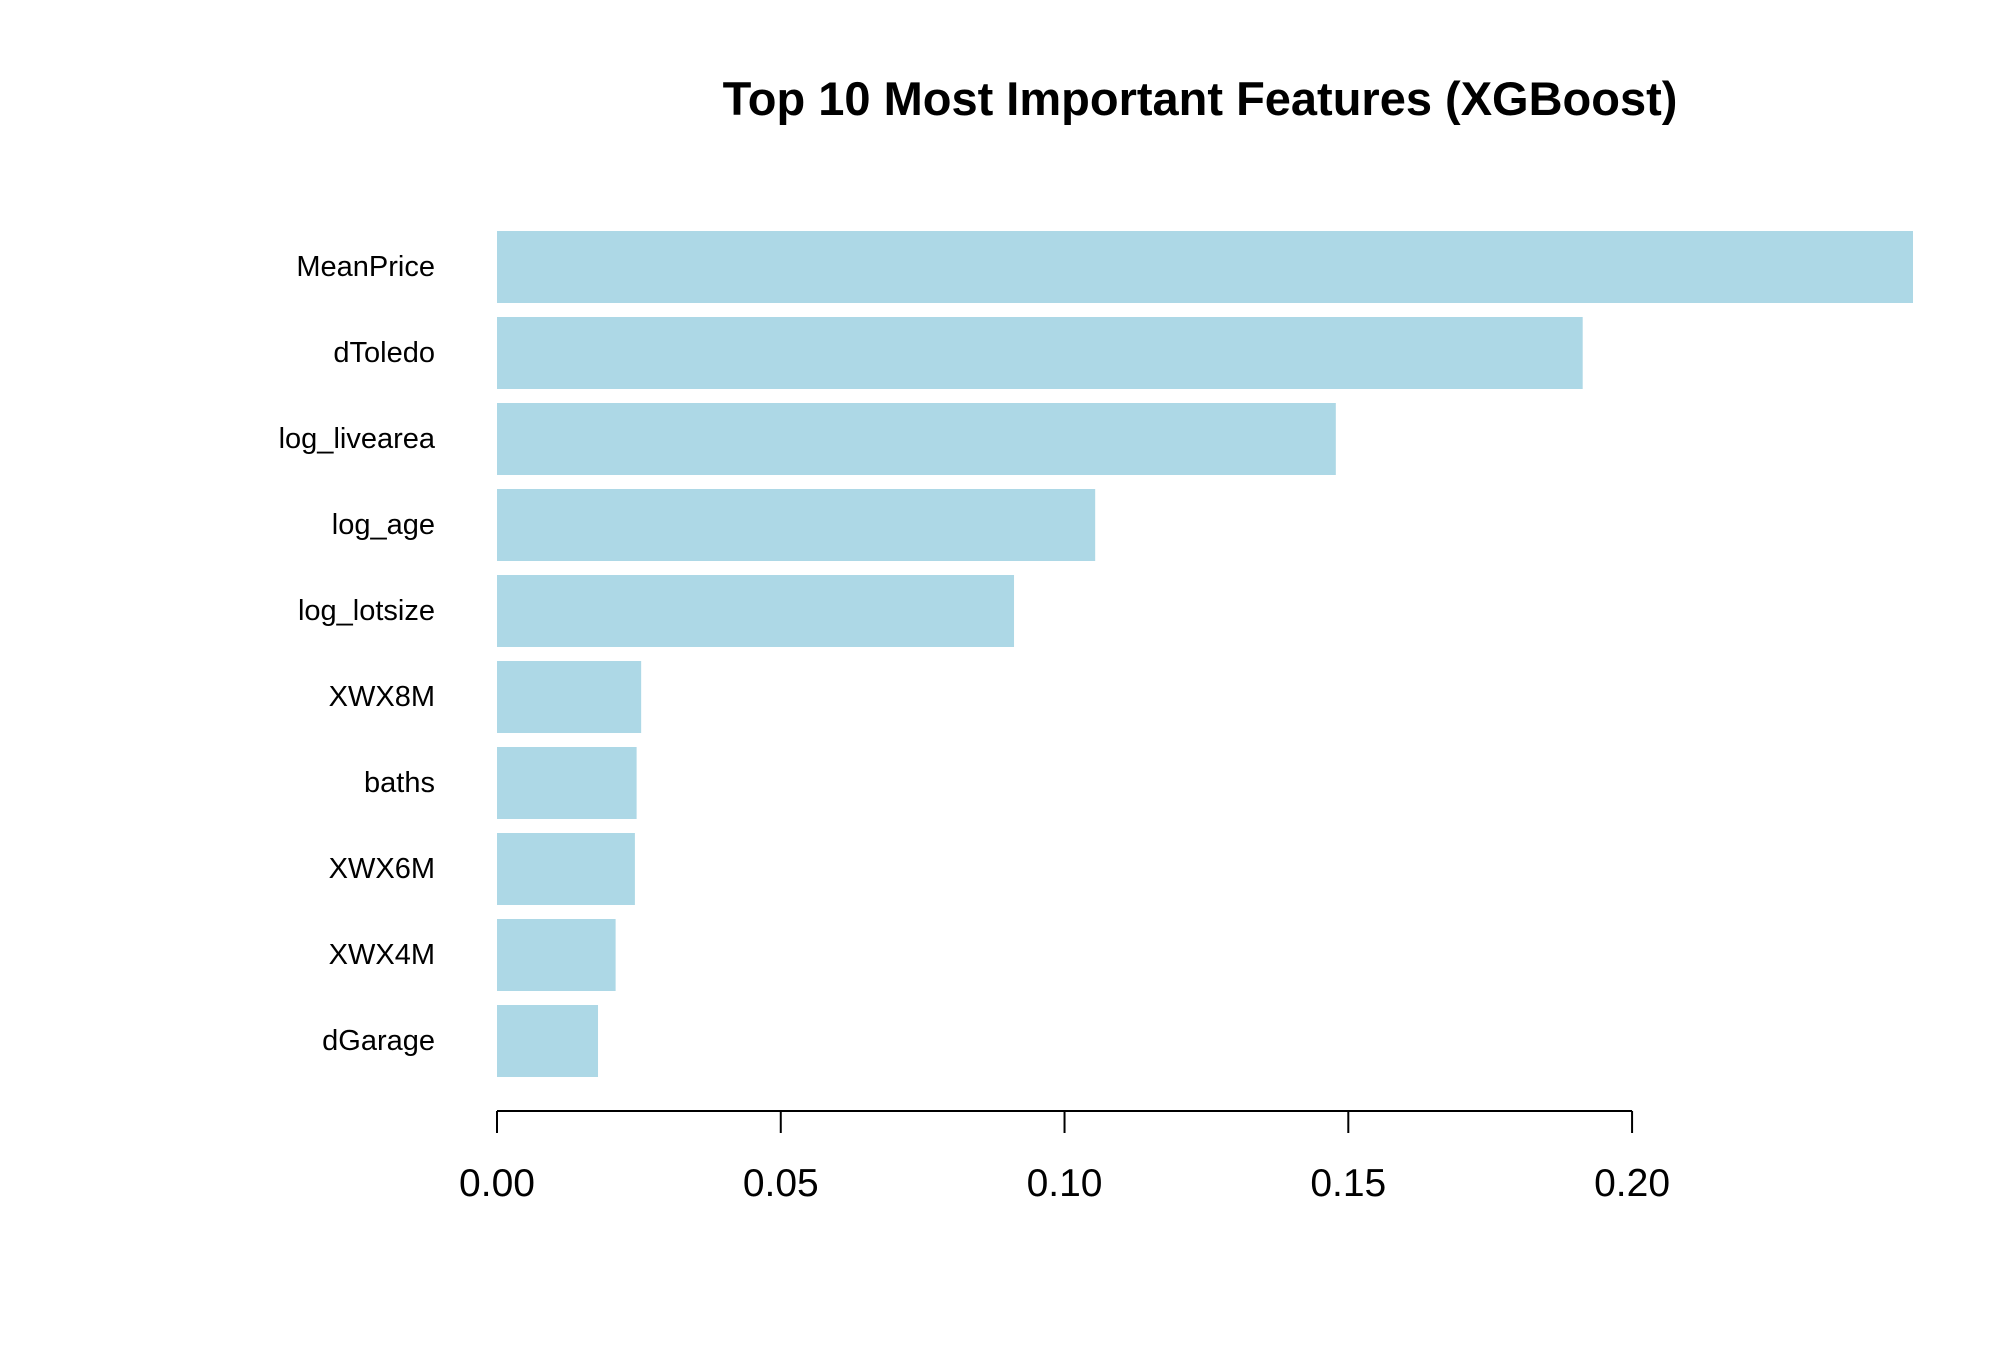 This screenshot has height=1347, width=2000. I want to click on category-label-meanprice: MeanPrice, so click(365, 267).